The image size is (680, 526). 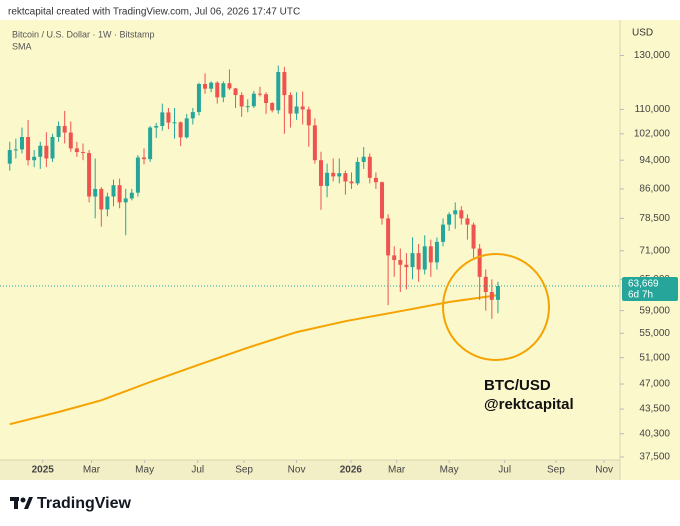 What do you see at coordinates (654, 409) in the screenshot?
I see `y-tick-label: 43,500` at bounding box center [654, 409].